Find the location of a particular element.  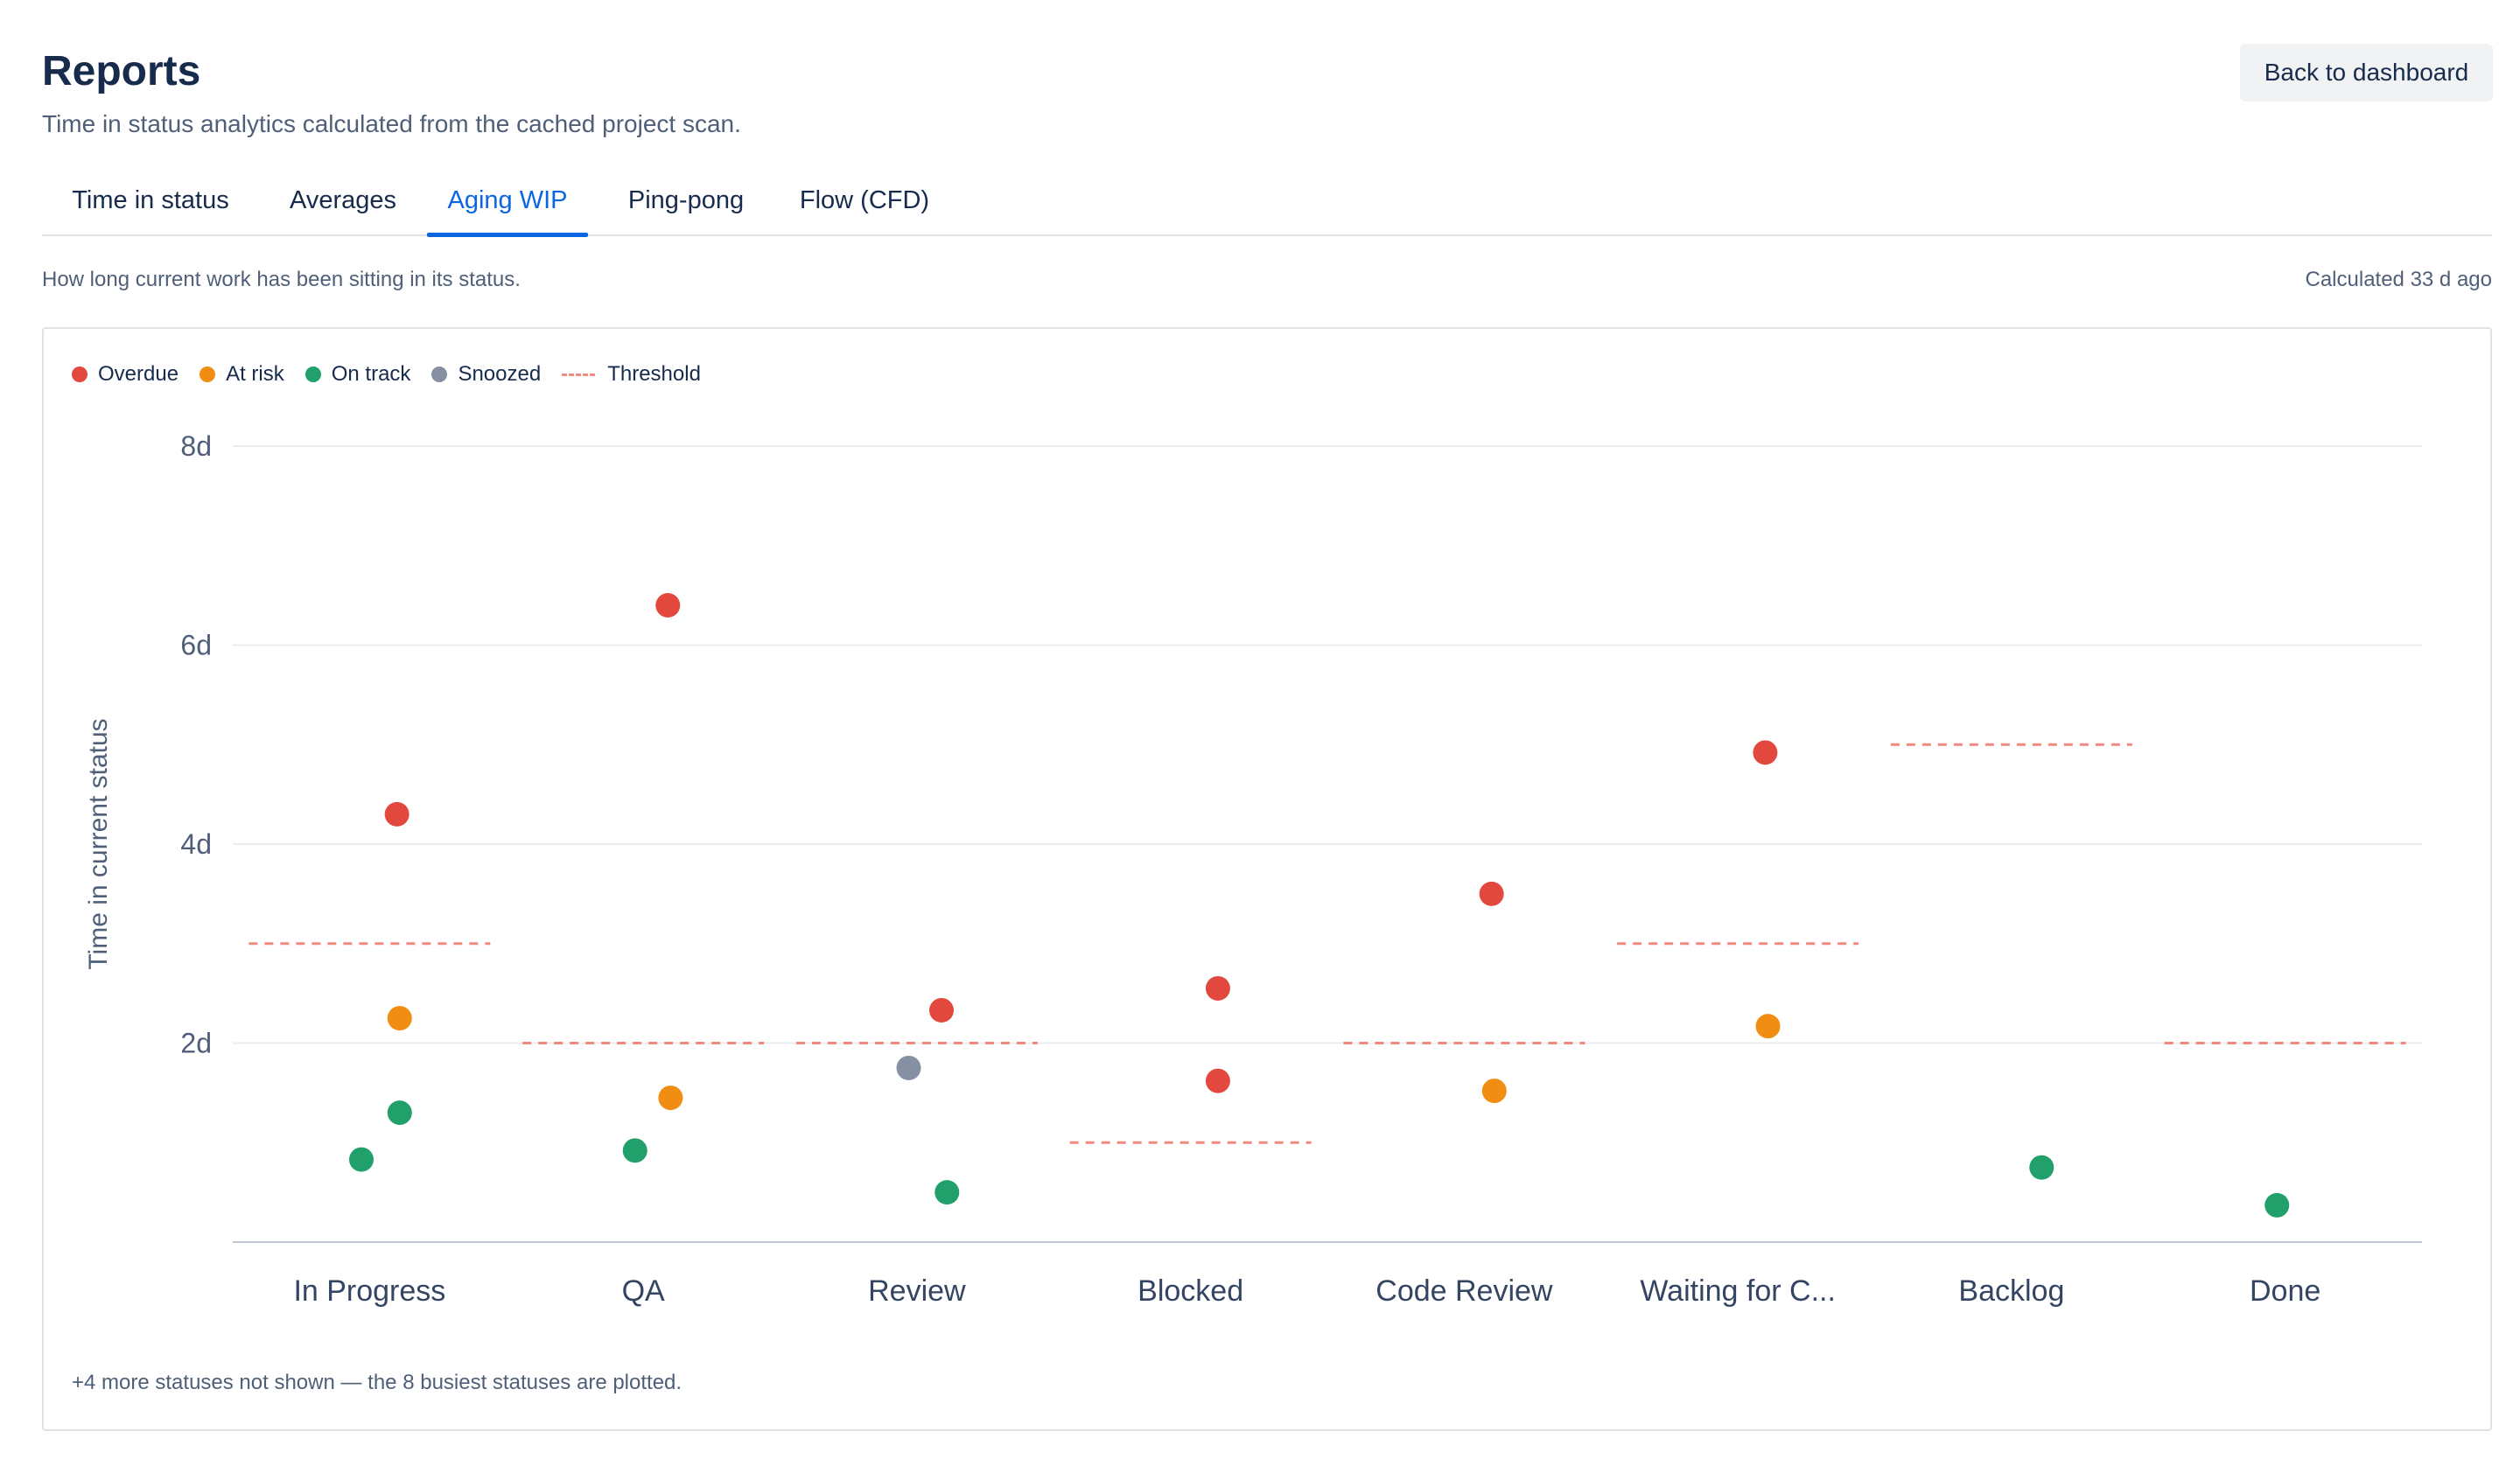

legend-item-on-track: On track is located at coordinates (357, 375).